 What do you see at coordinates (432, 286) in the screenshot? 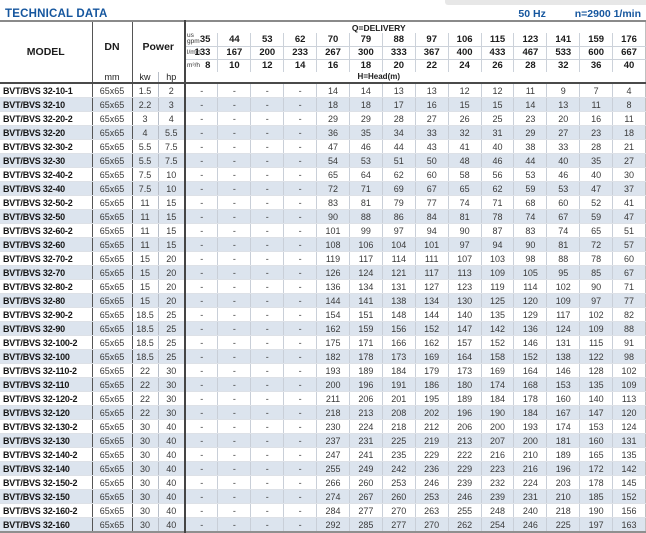
I see `head-cell: 127` at bounding box center [432, 286].